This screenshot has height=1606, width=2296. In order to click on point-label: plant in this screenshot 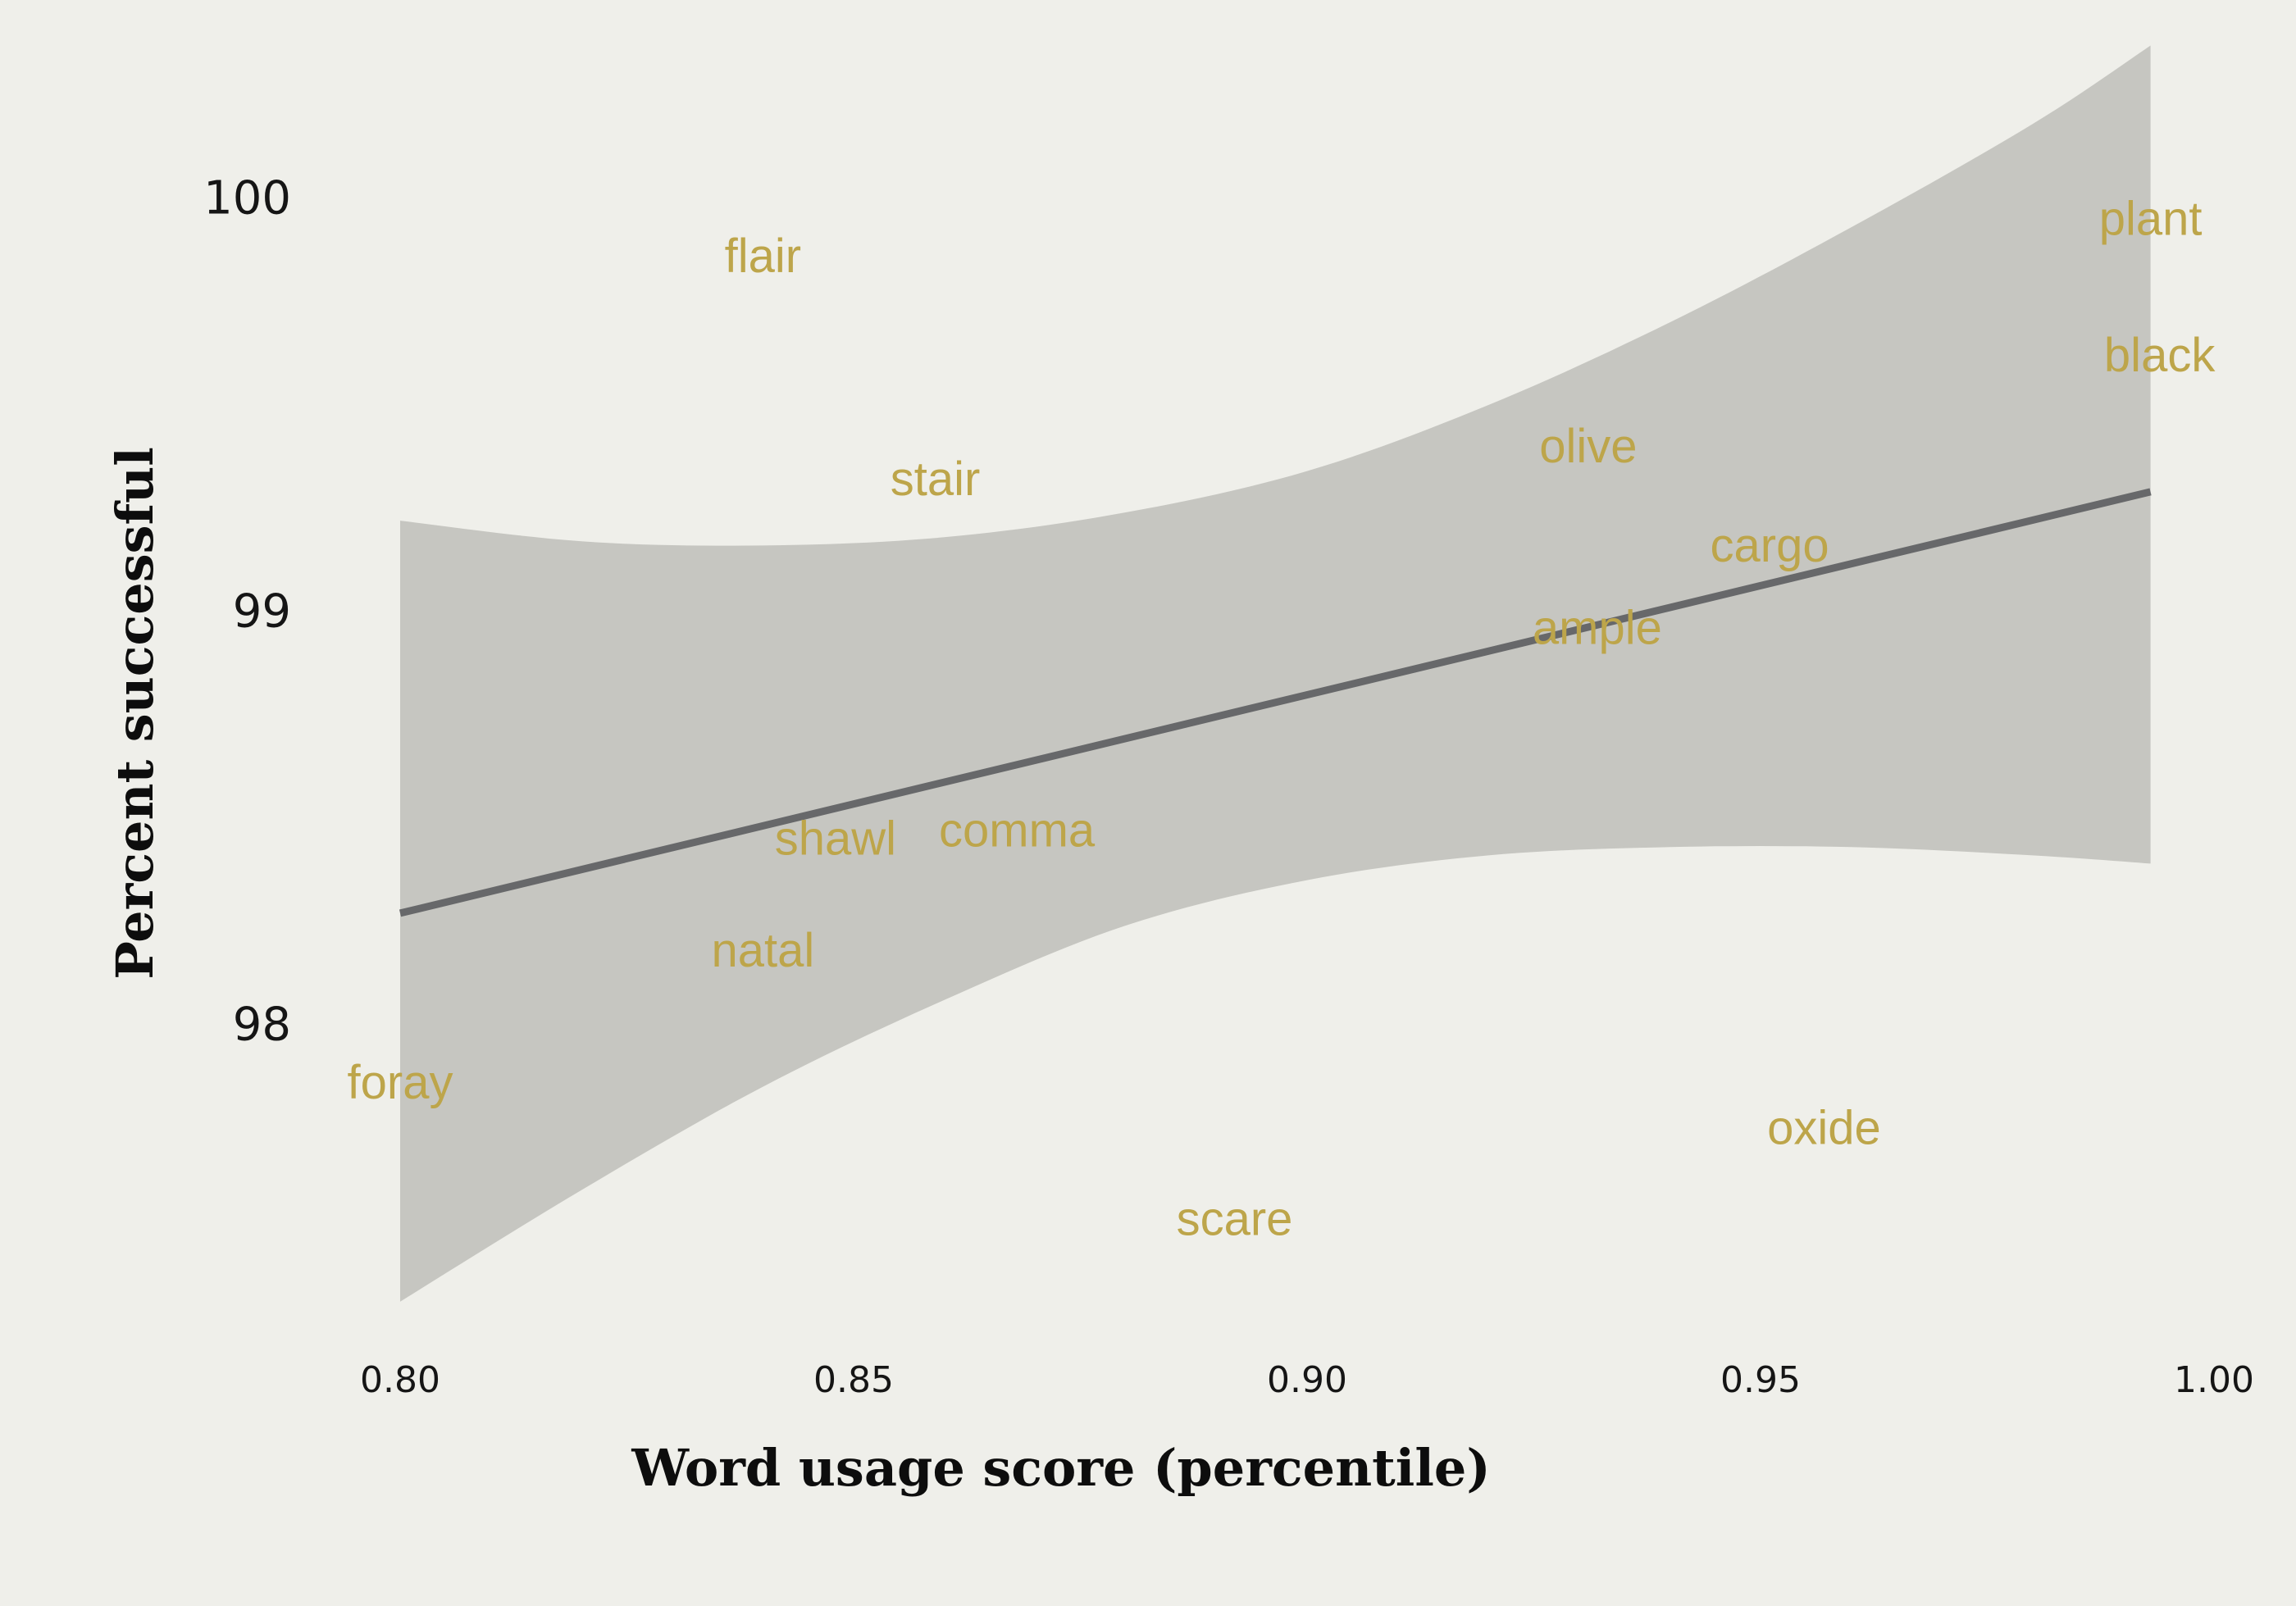, I will do `click(2151, 219)`.